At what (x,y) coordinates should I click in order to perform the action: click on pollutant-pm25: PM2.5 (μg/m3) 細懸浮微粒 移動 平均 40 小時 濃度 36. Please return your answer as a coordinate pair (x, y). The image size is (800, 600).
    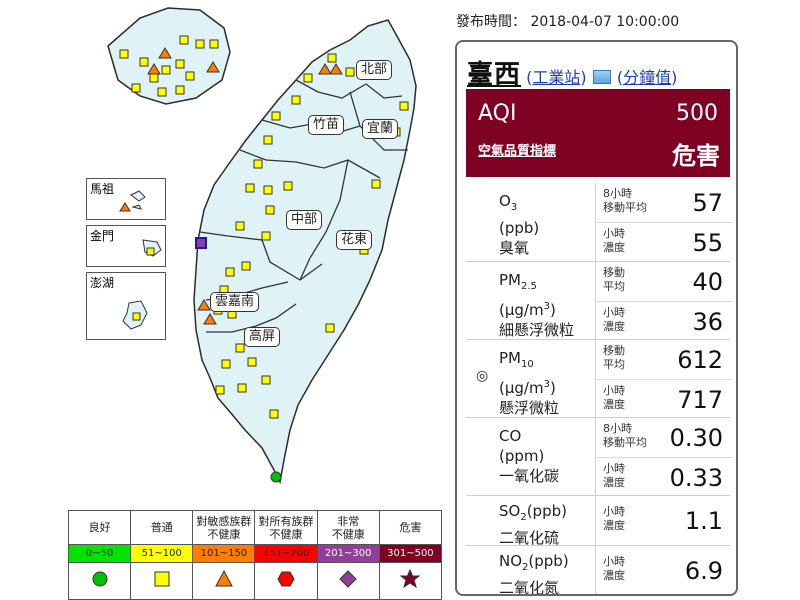
    Looking at the image, I should click on (599, 301).